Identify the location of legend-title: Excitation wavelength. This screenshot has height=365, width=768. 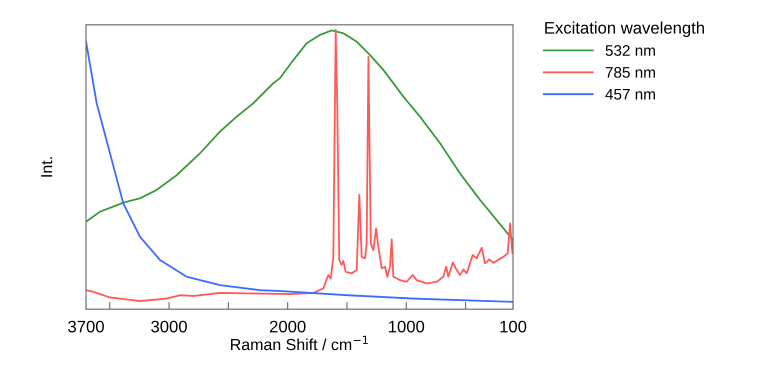
(624, 30).